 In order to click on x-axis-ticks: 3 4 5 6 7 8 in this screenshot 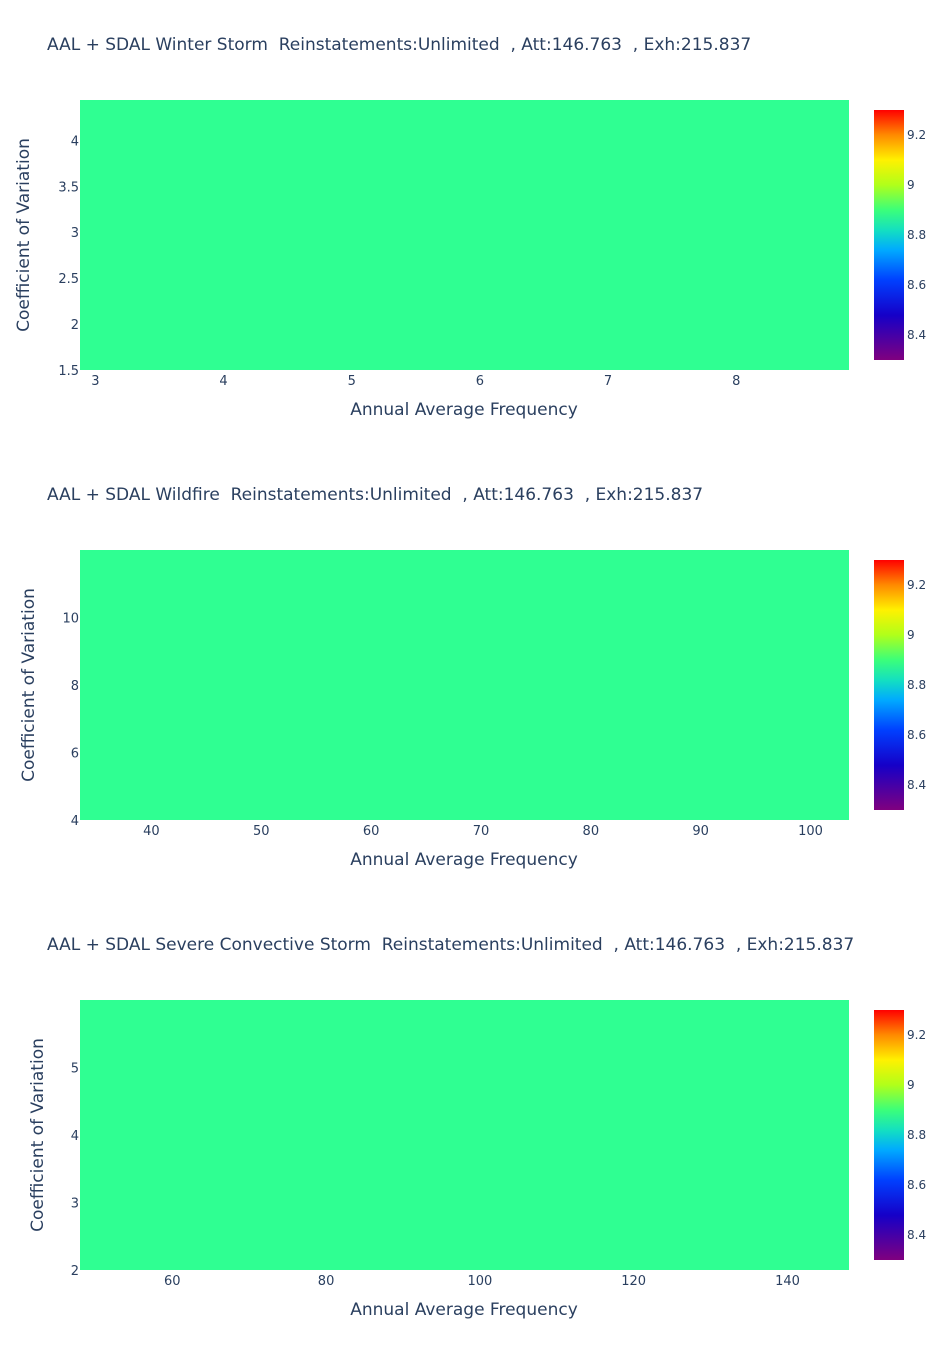, I will do `click(415, 381)`.